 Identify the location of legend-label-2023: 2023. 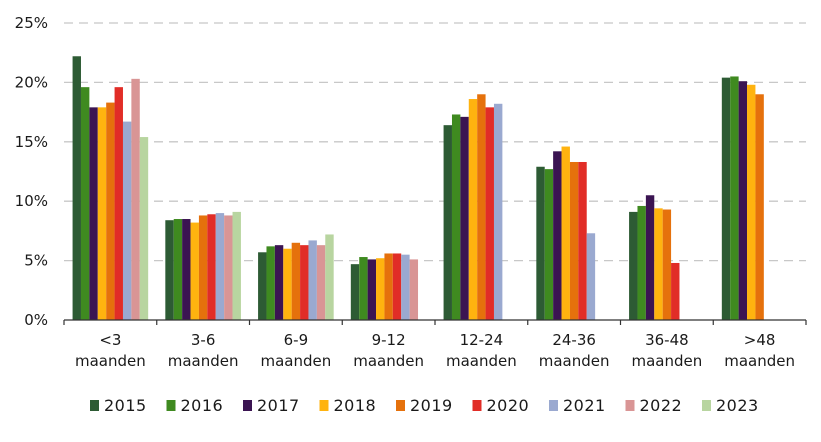
(737, 405).